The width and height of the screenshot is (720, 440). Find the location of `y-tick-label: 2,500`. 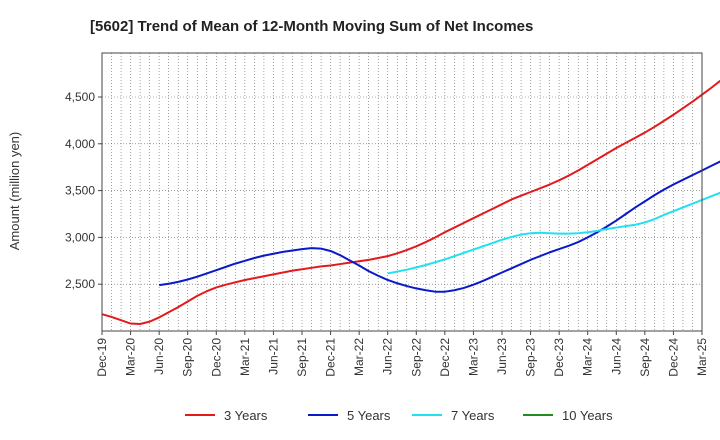

y-tick-label: 2,500 is located at coordinates (80, 284).